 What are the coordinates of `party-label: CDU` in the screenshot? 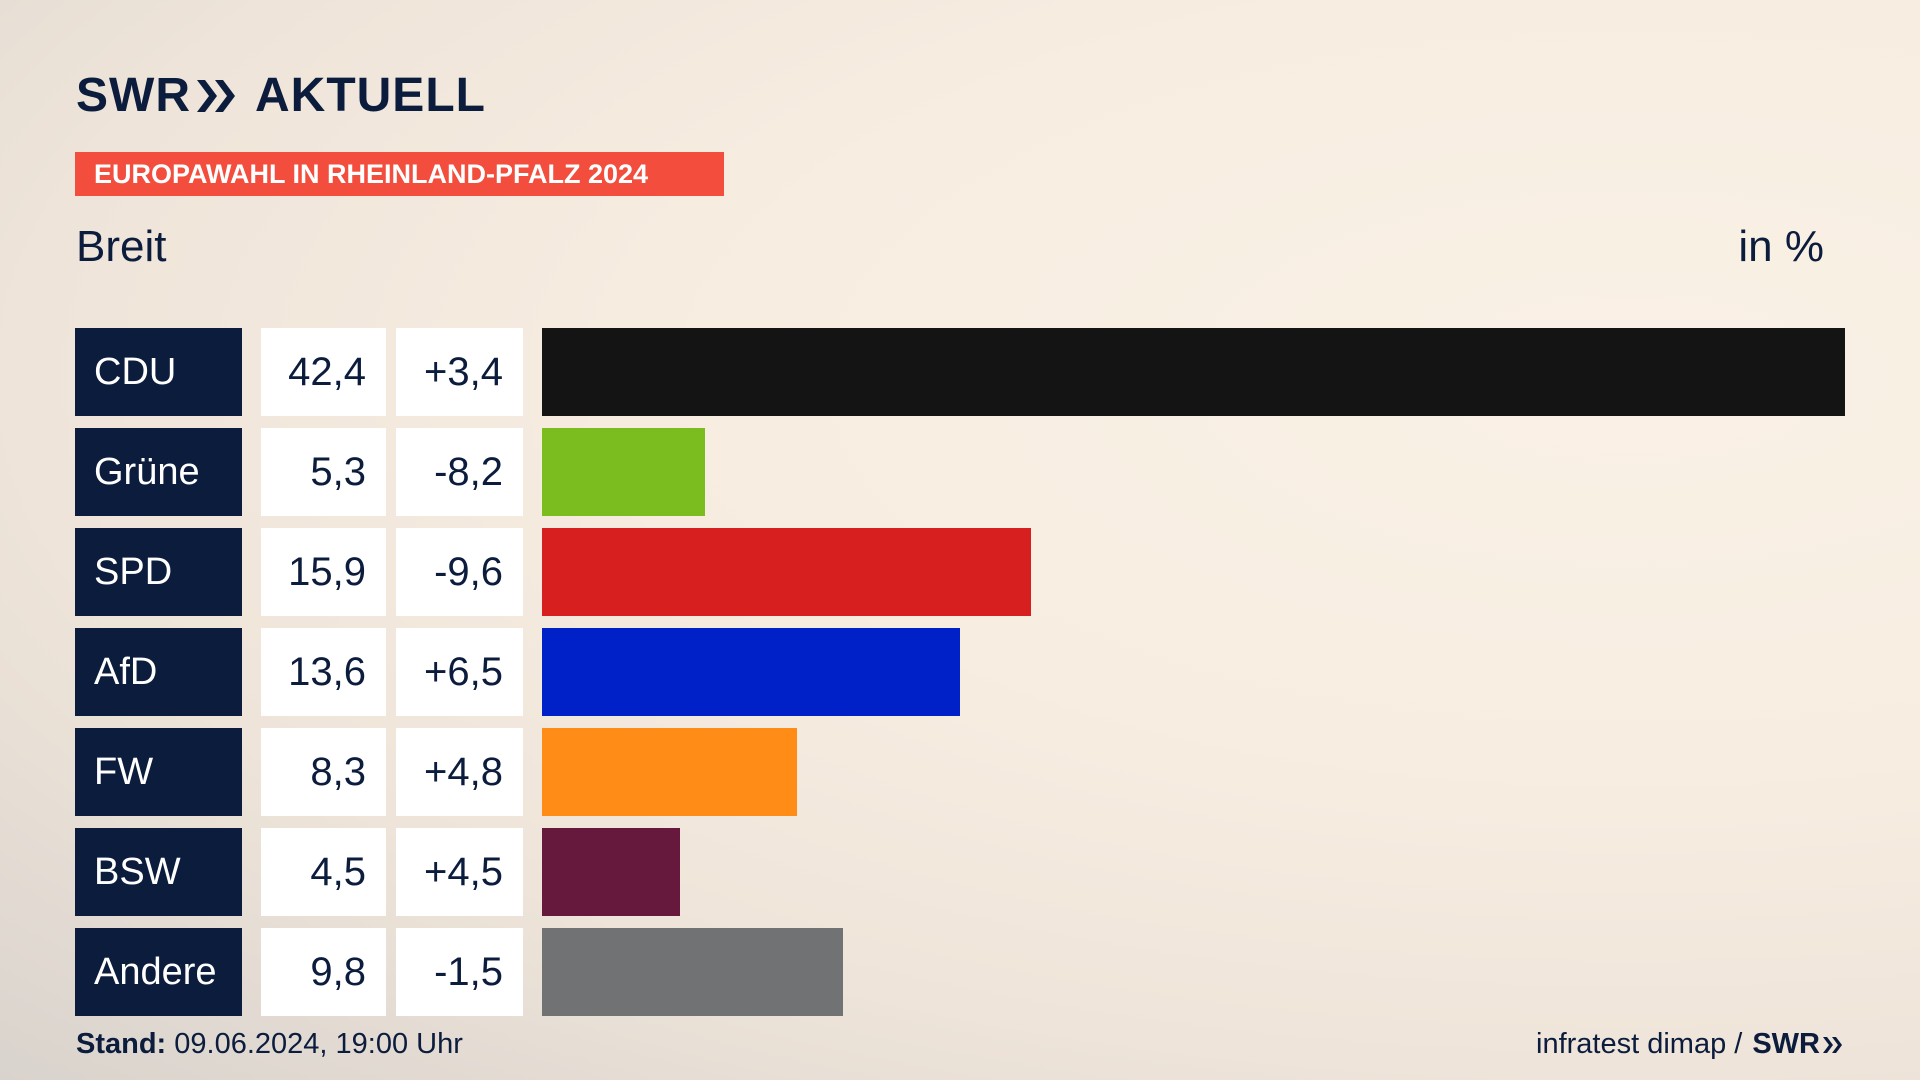 It's located at (158, 372).